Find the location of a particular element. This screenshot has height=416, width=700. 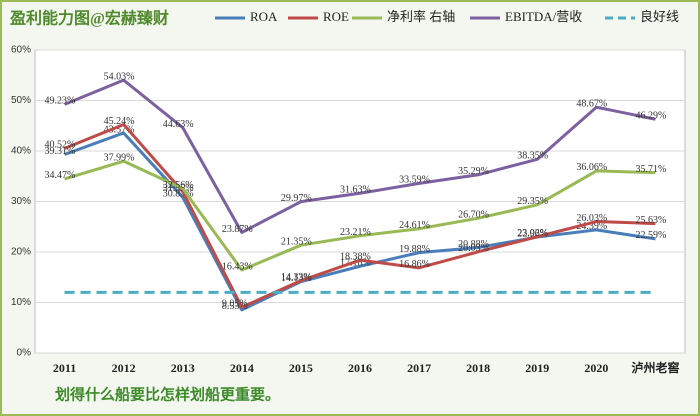

value-label: 25.63% is located at coordinates (650, 220).